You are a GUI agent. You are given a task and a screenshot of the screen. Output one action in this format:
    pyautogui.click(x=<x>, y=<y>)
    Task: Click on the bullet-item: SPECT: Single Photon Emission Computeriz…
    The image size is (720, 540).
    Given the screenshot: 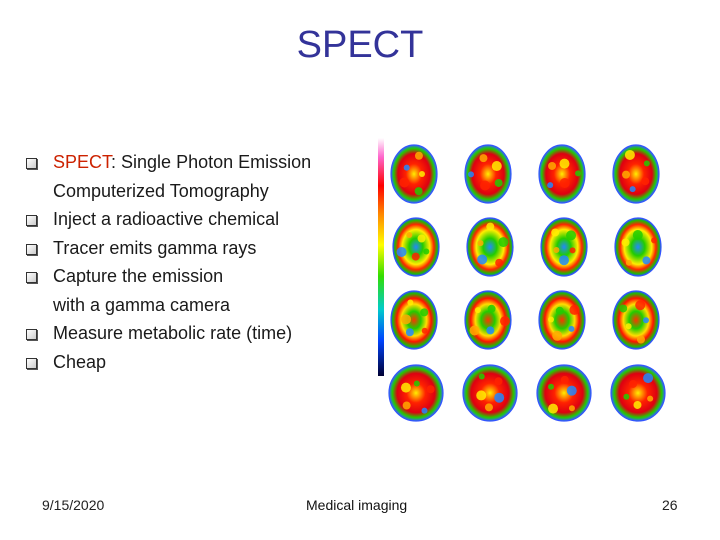 What is the action you would take?
    pyautogui.click(x=201, y=176)
    